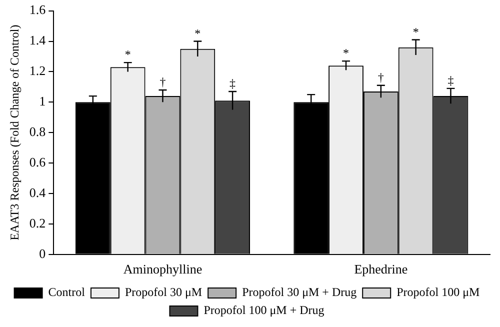 The width and height of the screenshot is (500, 327). What do you see at coordinates (381, 269) in the screenshot?
I see `x-tick-label: Ephedrine` at bounding box center [381, 269].